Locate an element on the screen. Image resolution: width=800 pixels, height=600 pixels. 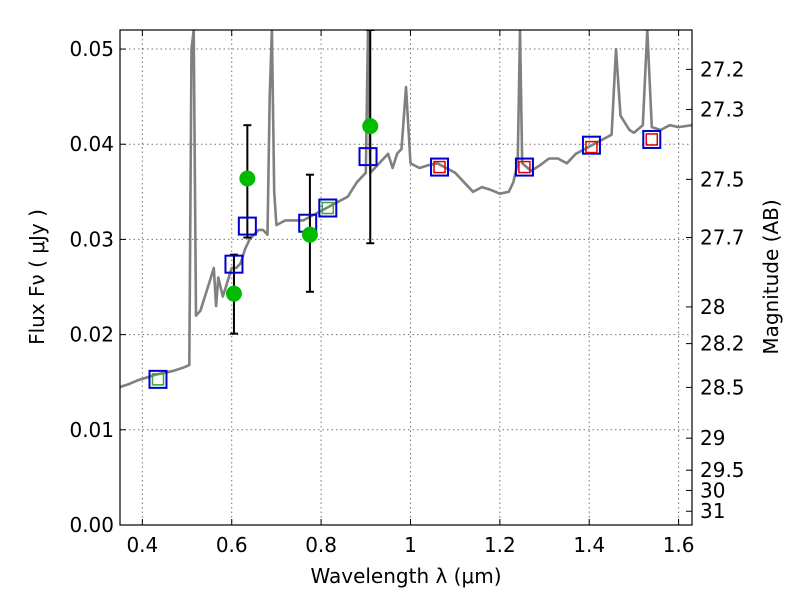
x-tick-label: 0.8 is located at coordinates (321, 545).